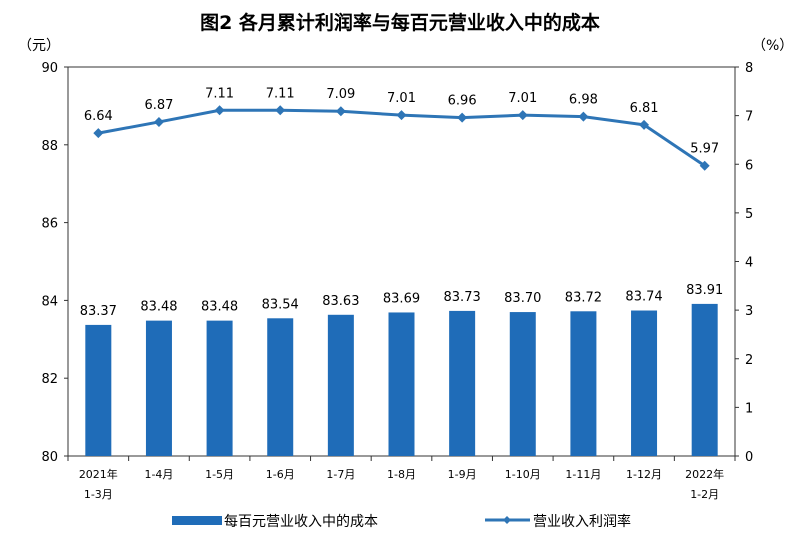  I want to click on right-tick-label: 0, so click(749, 457).